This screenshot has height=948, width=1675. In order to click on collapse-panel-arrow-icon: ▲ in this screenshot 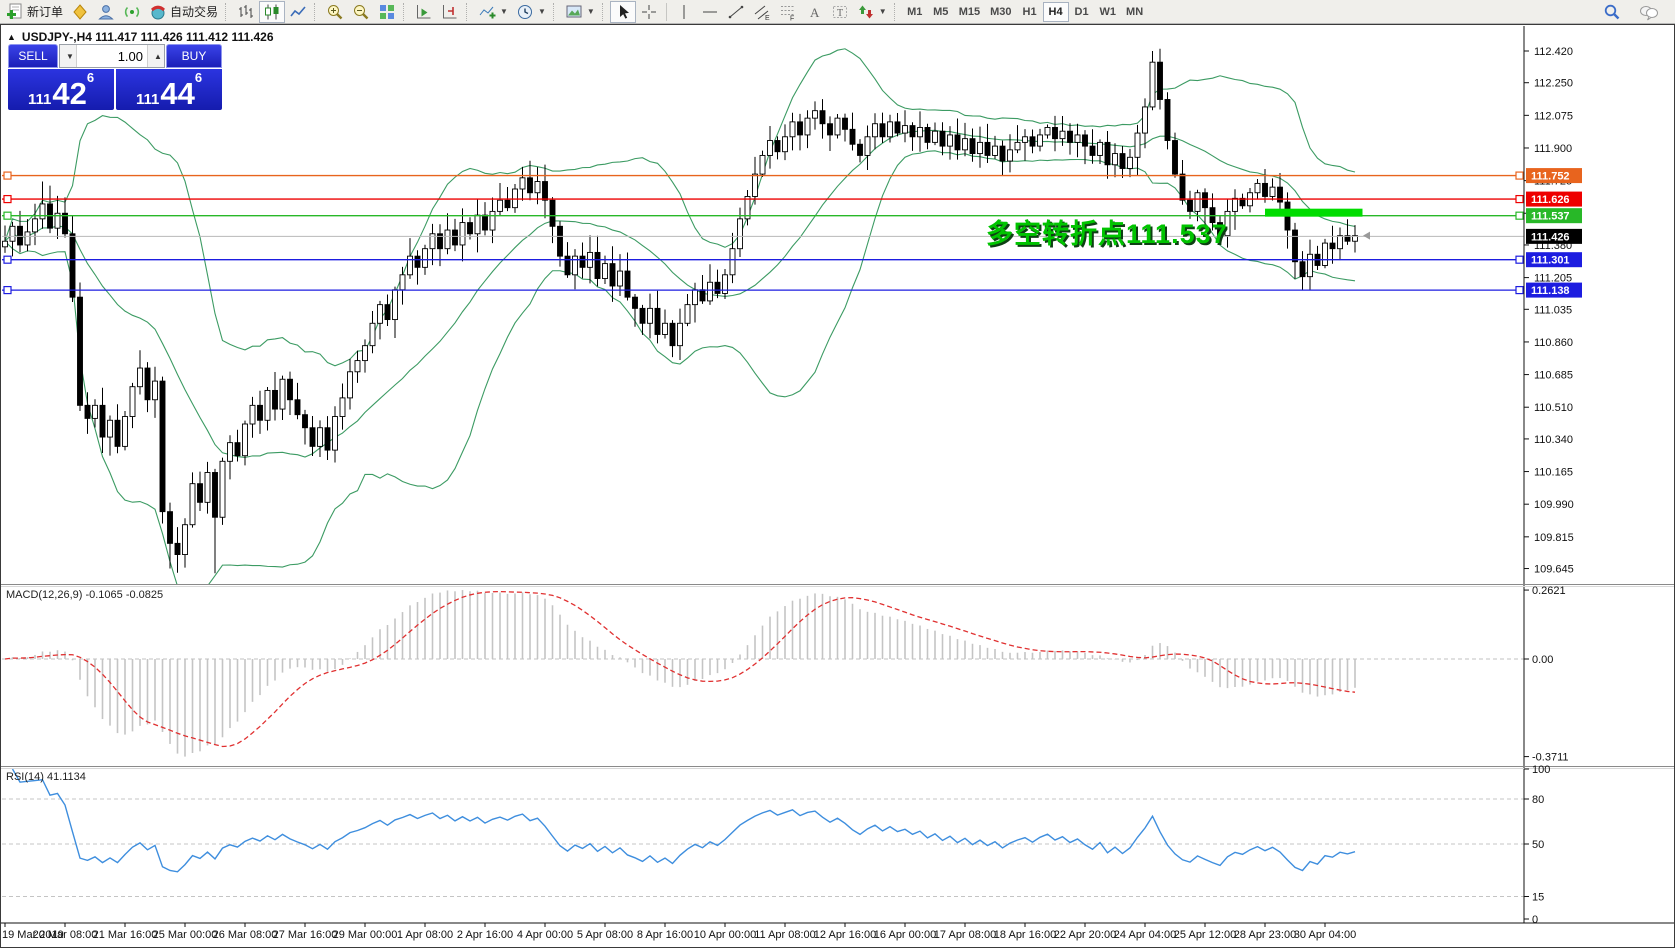, I will do `click(11, 37)`.